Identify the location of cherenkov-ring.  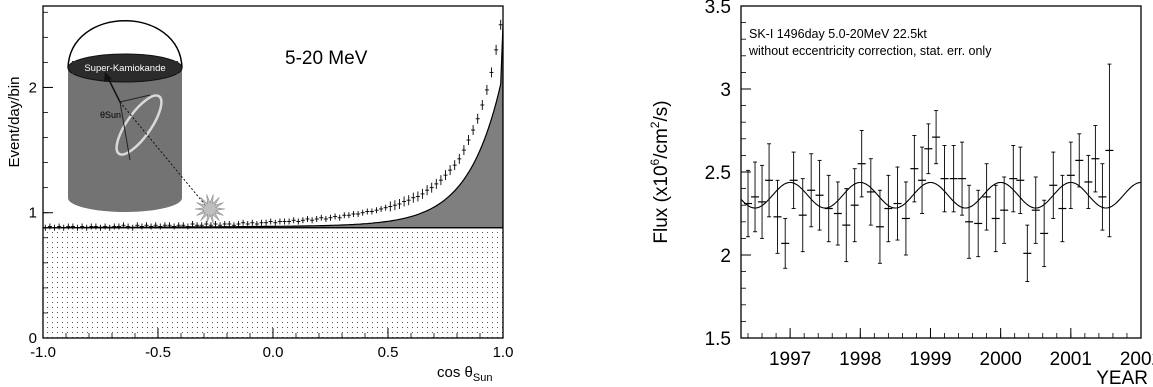
(139, 125).